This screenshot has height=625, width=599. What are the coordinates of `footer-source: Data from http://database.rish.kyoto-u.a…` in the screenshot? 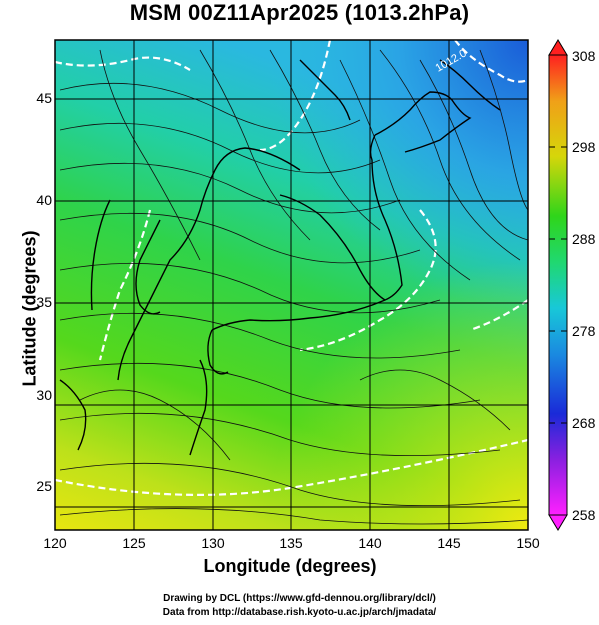 It's located at (299, 612).